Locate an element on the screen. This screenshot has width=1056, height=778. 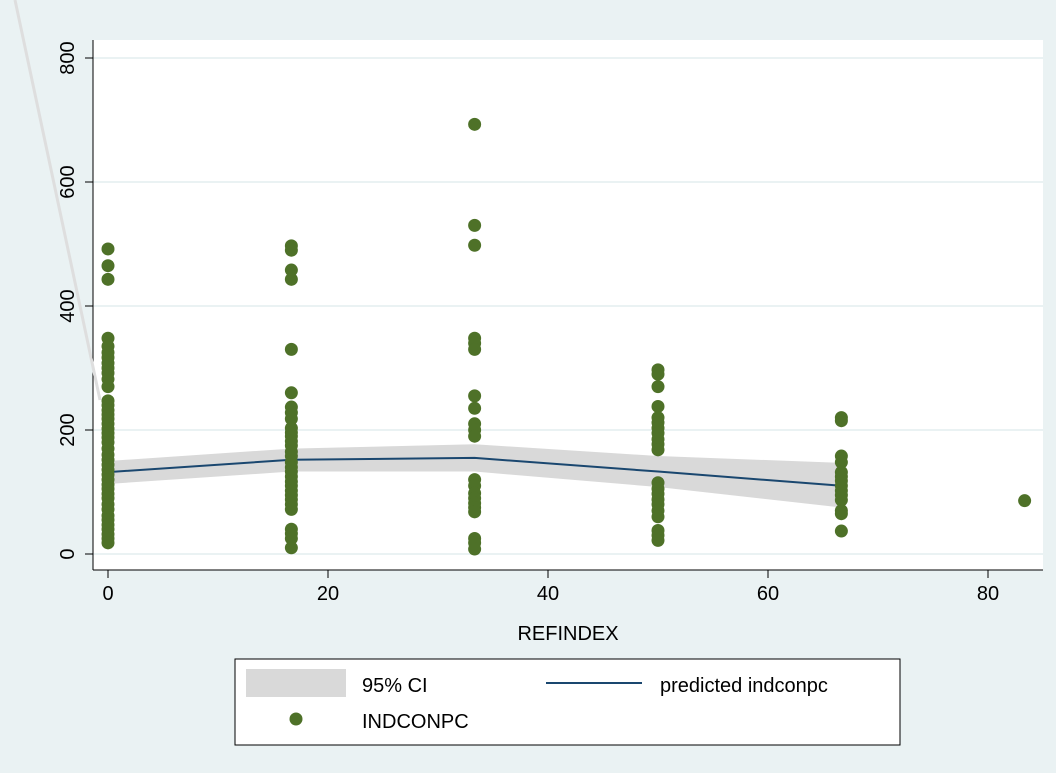
legend-line-label: predicted indconpc is located at coordinates (744, 686).